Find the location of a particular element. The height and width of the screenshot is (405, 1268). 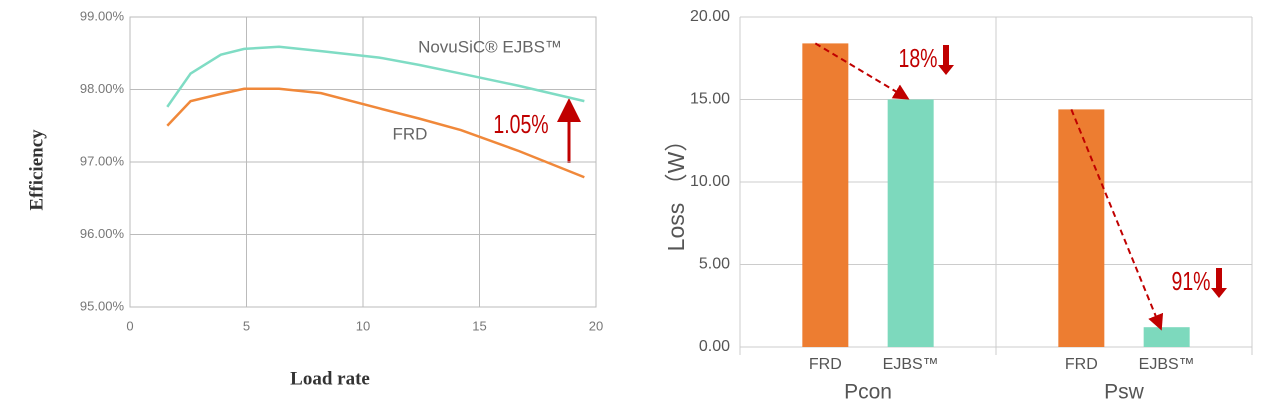

x-tick-label: 5 is located at coordinates (246, 325).